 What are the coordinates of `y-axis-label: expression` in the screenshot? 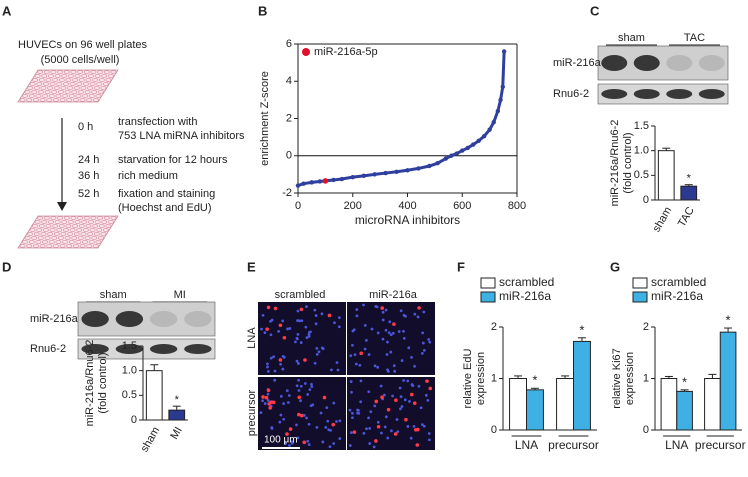 It's located at (481, 378).